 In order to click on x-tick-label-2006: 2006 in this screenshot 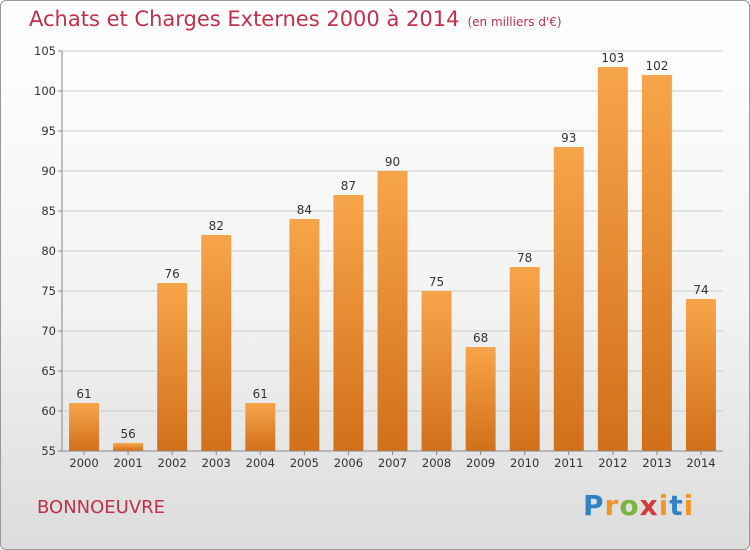, I will do `click(348, 463)`.